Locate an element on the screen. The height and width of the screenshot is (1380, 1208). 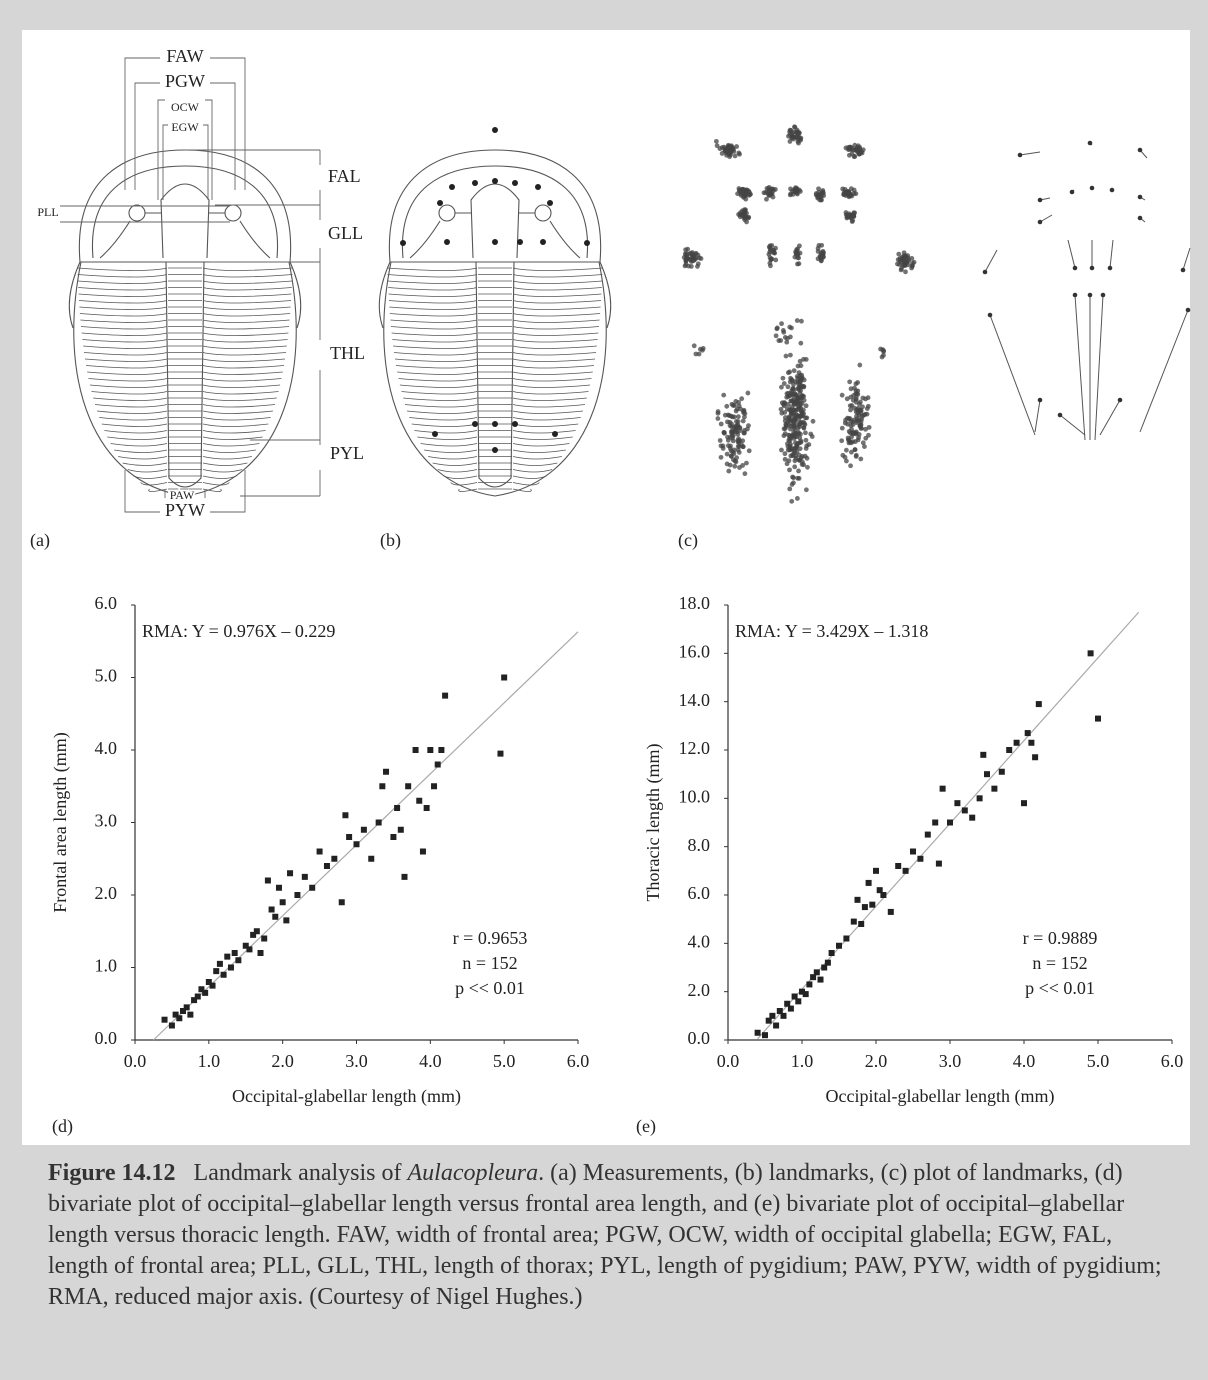
y-tick-label: 4.0 is located at coordinates (106, 748).